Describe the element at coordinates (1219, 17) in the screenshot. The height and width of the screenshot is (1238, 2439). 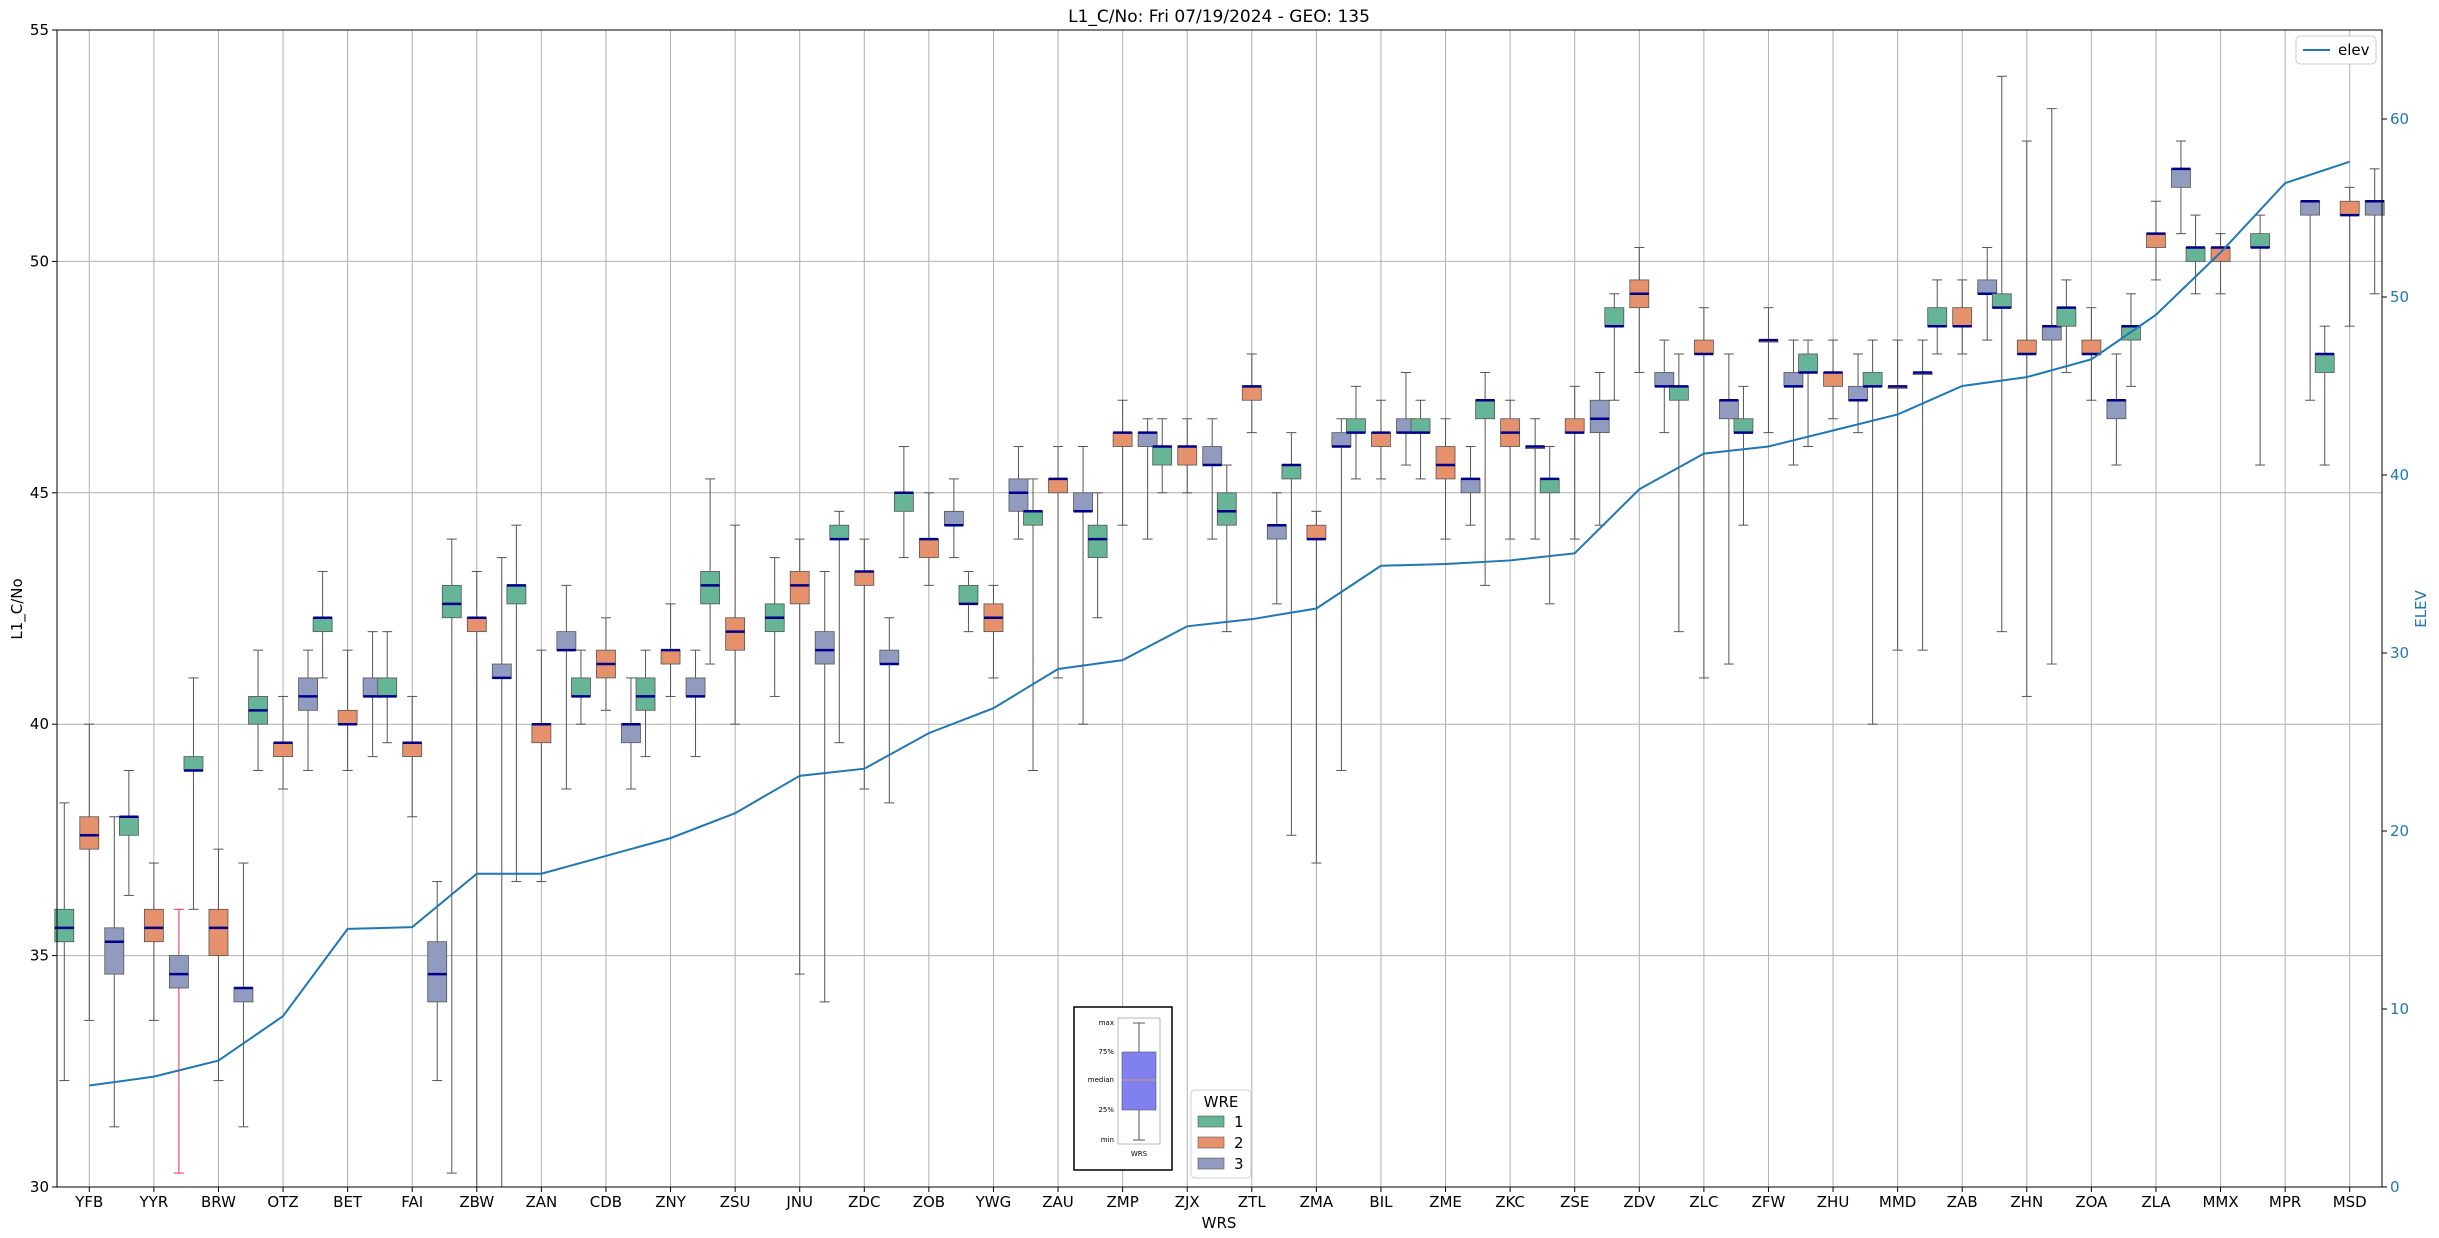
I see `chart-title: L1_C/No: Fri 07/19/2024 - GEO: 135` at that location.